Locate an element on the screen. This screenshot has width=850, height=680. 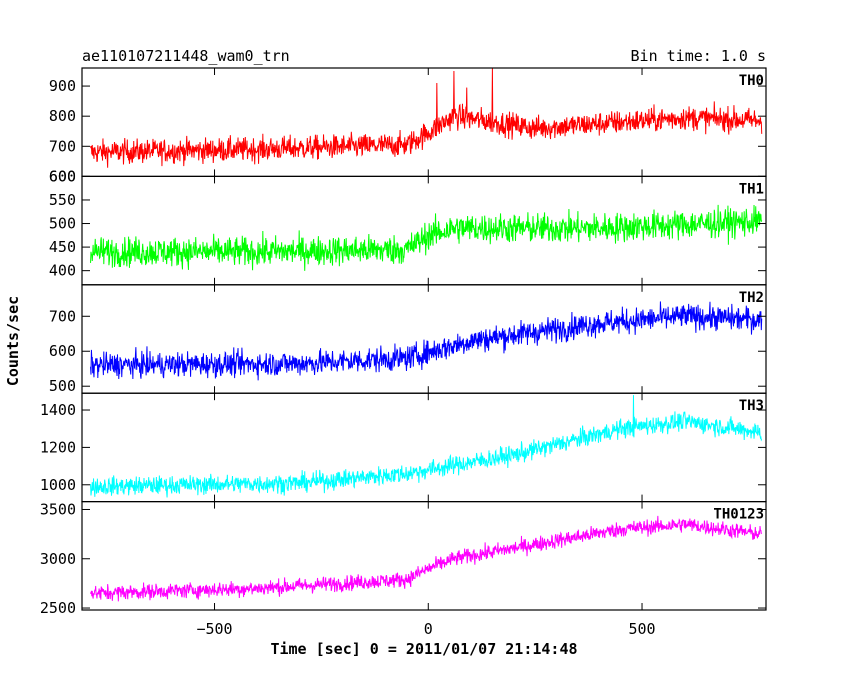
x-tick-label: 0 is located at coordinates (428, 629).